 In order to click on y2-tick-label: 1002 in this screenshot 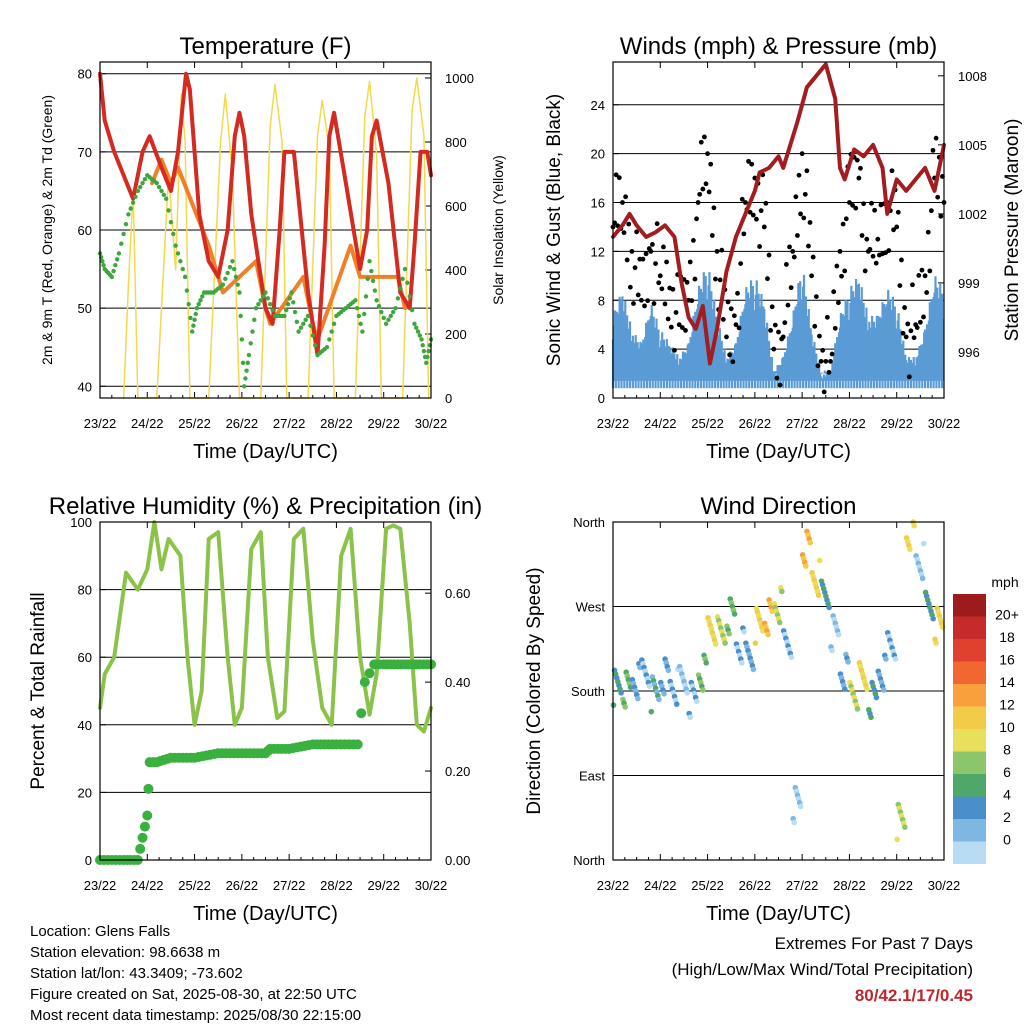, I will do `click(972, 214)`.